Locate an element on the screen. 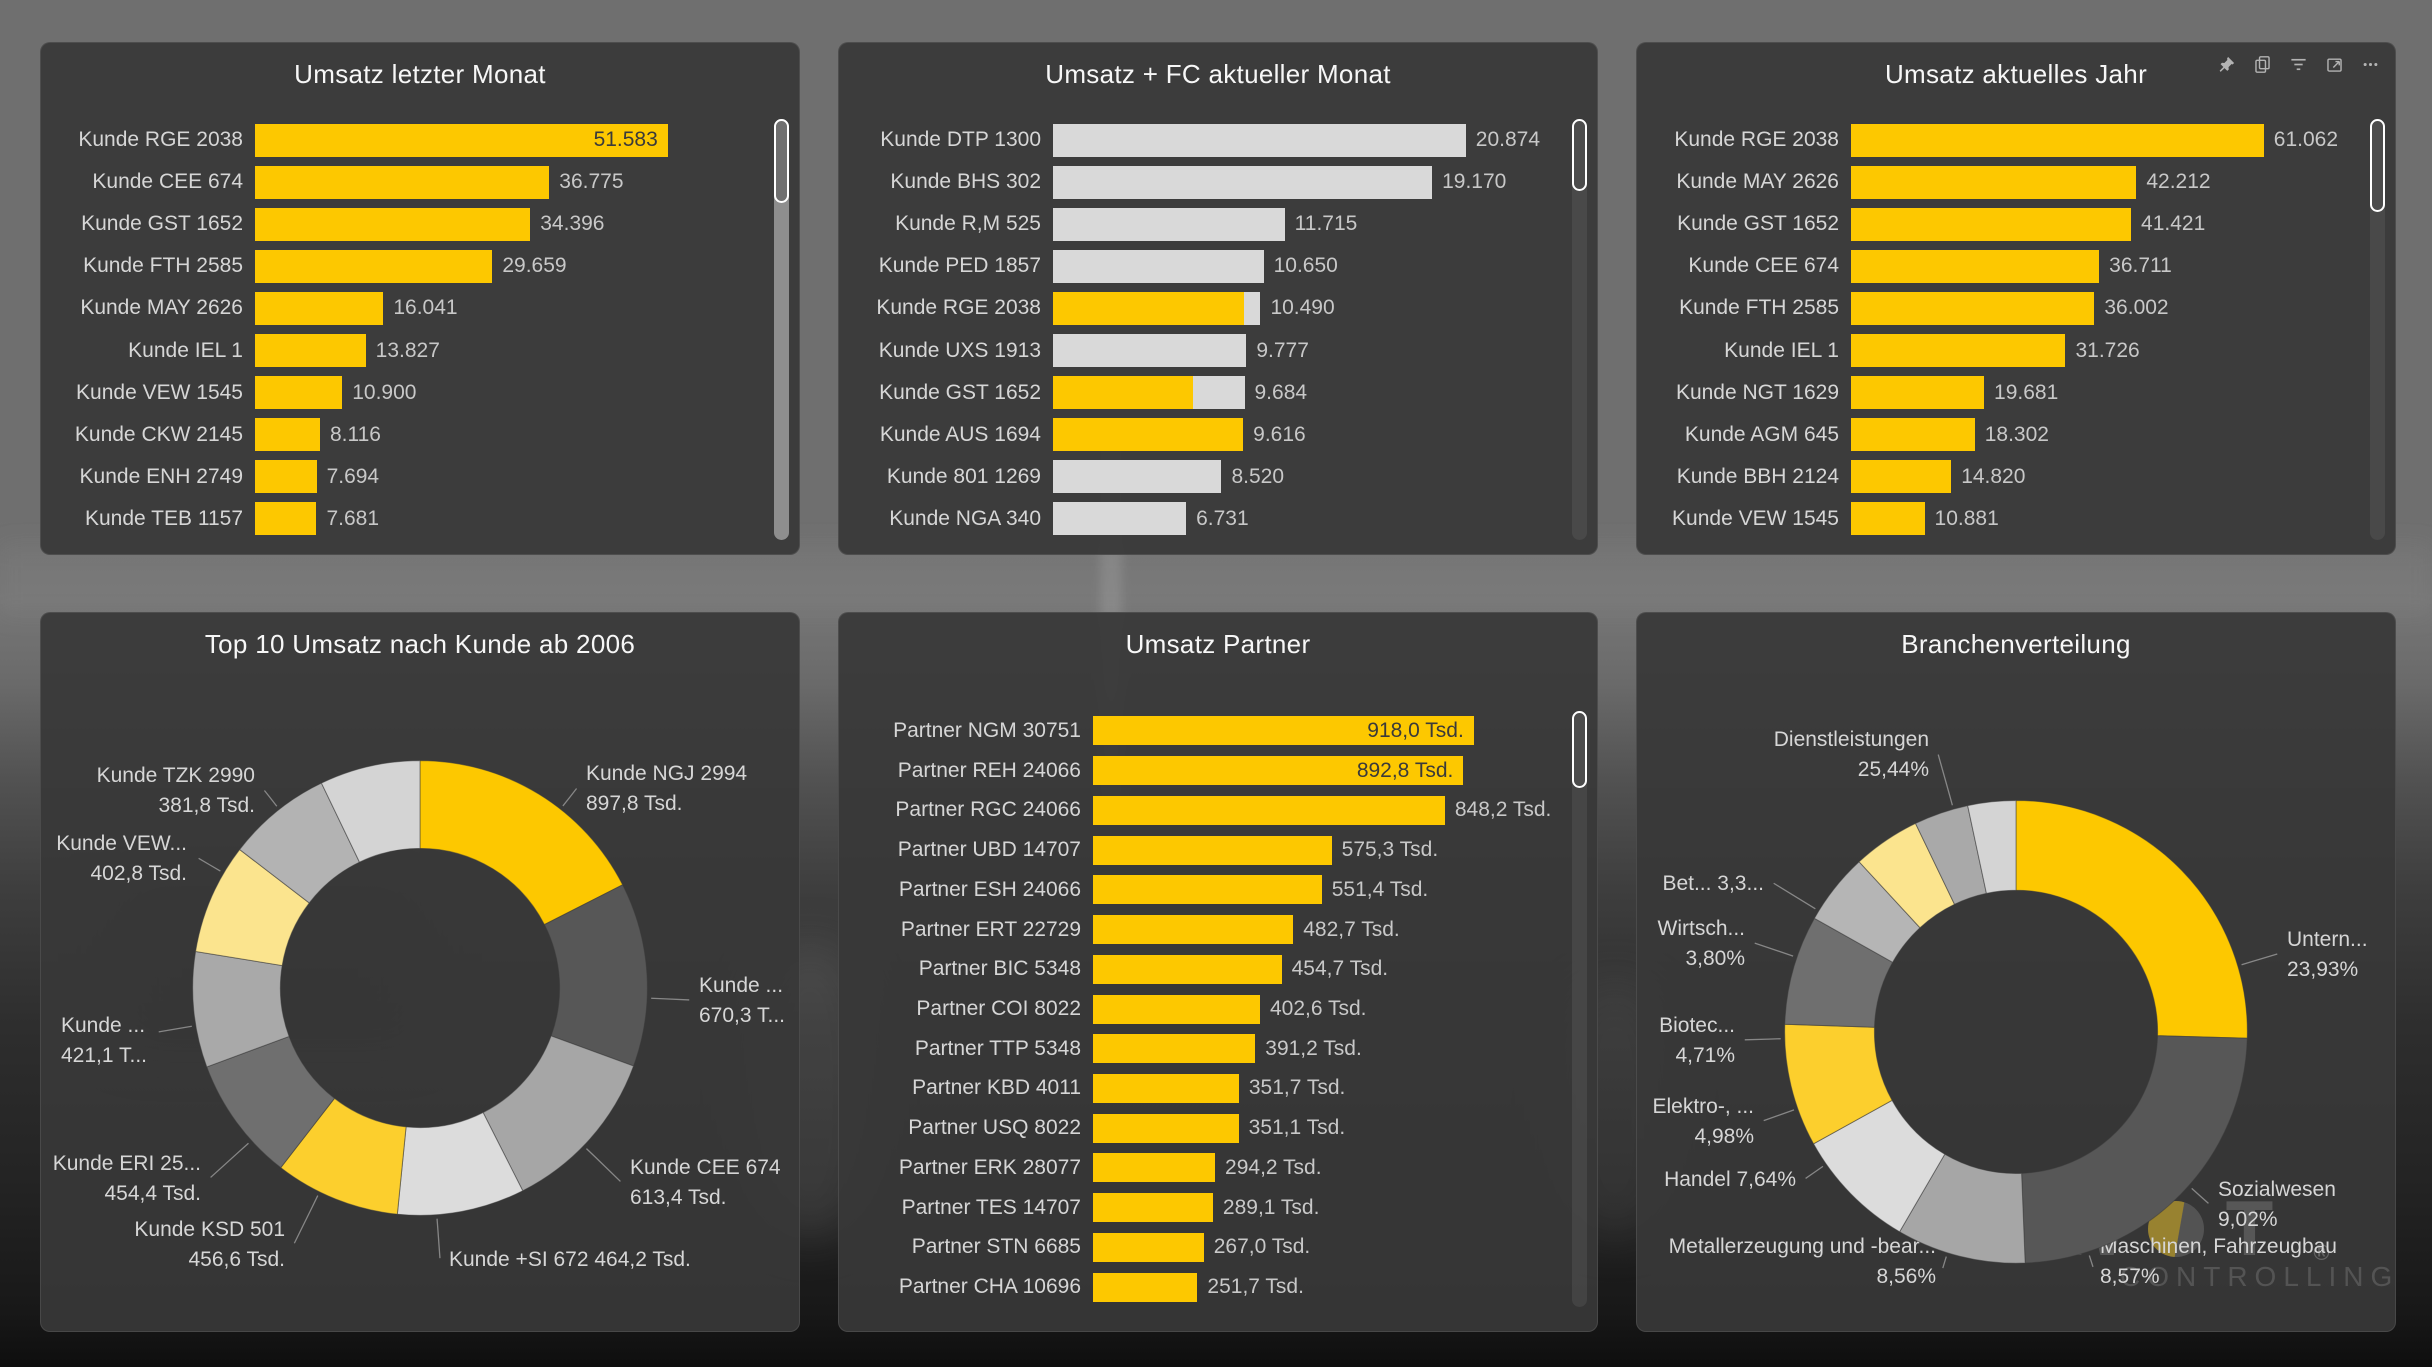 Image resolution: width=2432 pixels, height=1367 pixels. bar-row: Partner STN 6685 267,0 Tsd. is located at coordinates (1211, 1248).